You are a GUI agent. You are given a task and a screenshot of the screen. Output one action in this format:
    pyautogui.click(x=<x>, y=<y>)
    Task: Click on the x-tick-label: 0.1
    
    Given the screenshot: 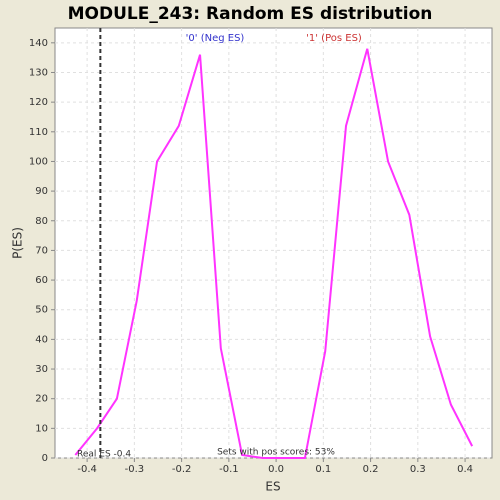 What is the action you would take?
    pyautogui.click(x=323, y=469)
    